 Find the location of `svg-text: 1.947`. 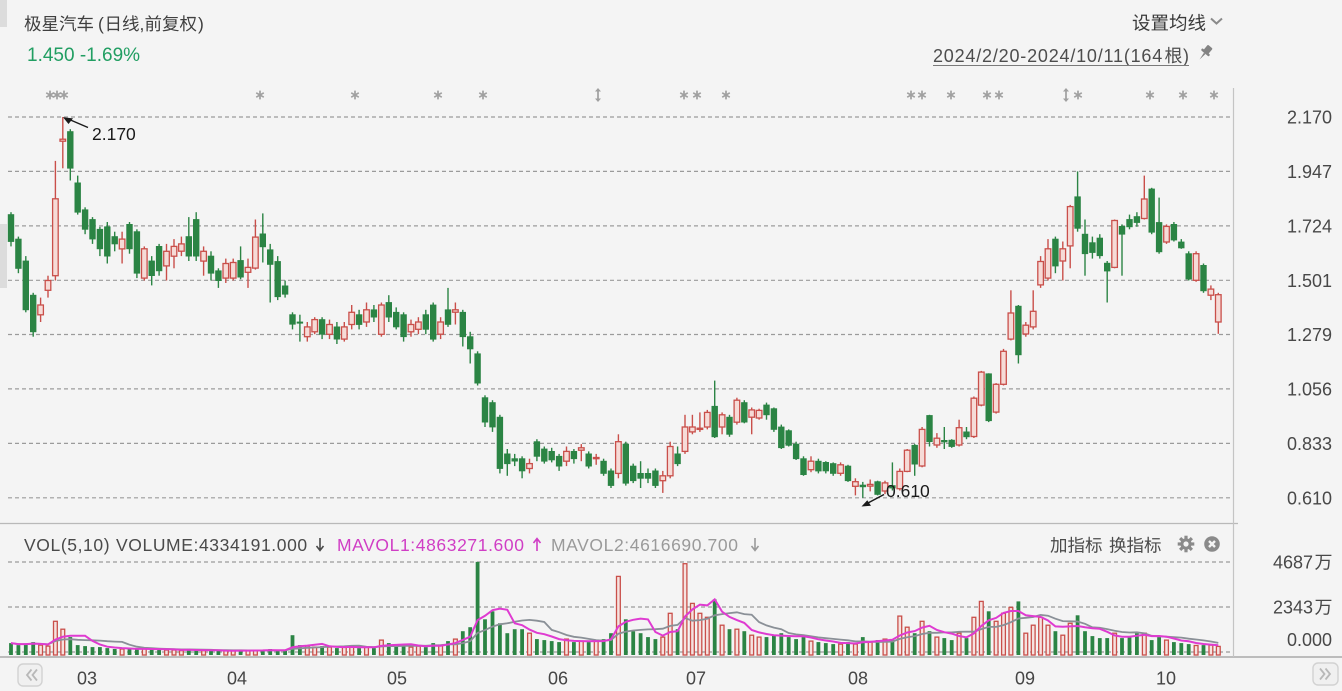

svg-text: 1.947 is located at coordinates (1309, 172).